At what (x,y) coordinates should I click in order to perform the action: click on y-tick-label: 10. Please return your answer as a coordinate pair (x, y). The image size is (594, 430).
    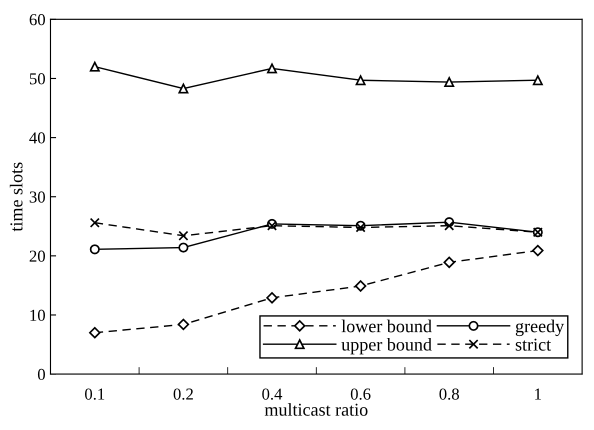
    Looking at the image, I should click on (37, 315).